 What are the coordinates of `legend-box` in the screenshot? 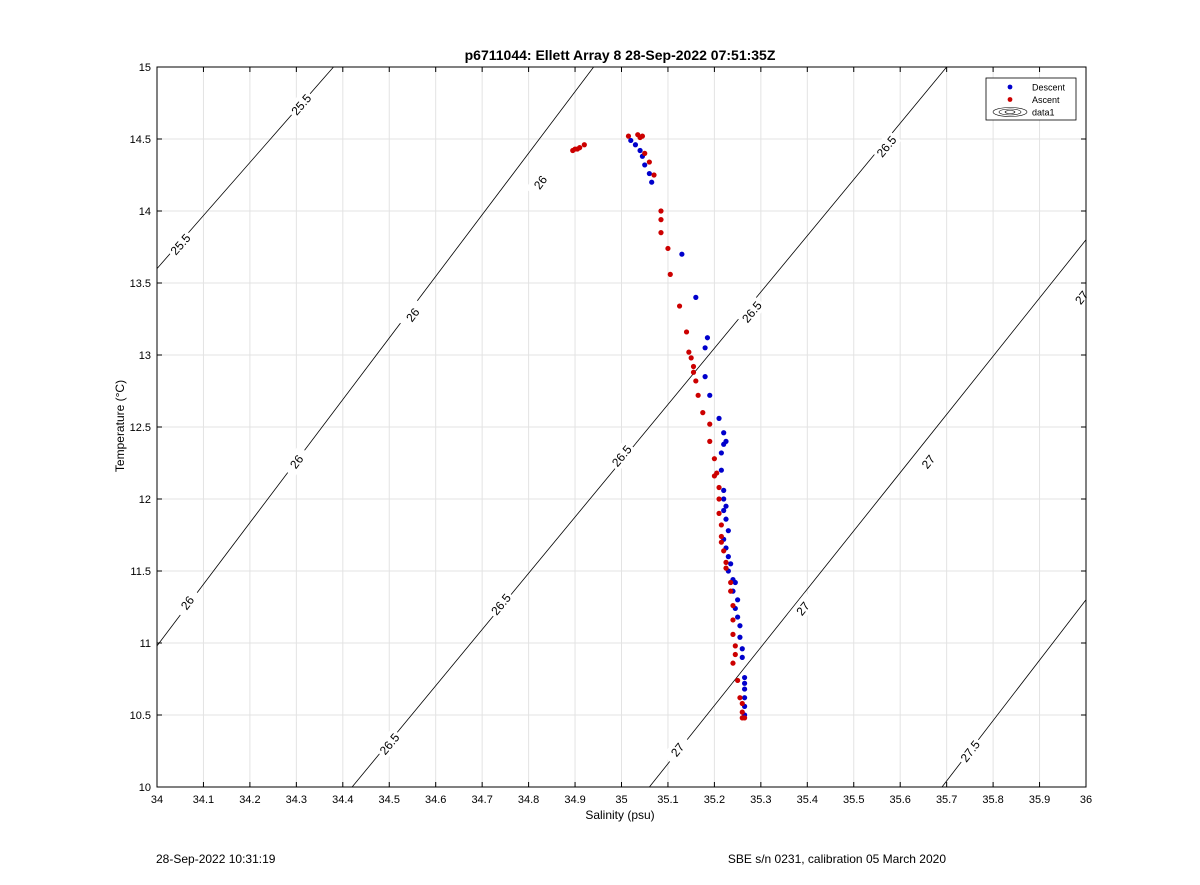 It's located at (1031, 99).